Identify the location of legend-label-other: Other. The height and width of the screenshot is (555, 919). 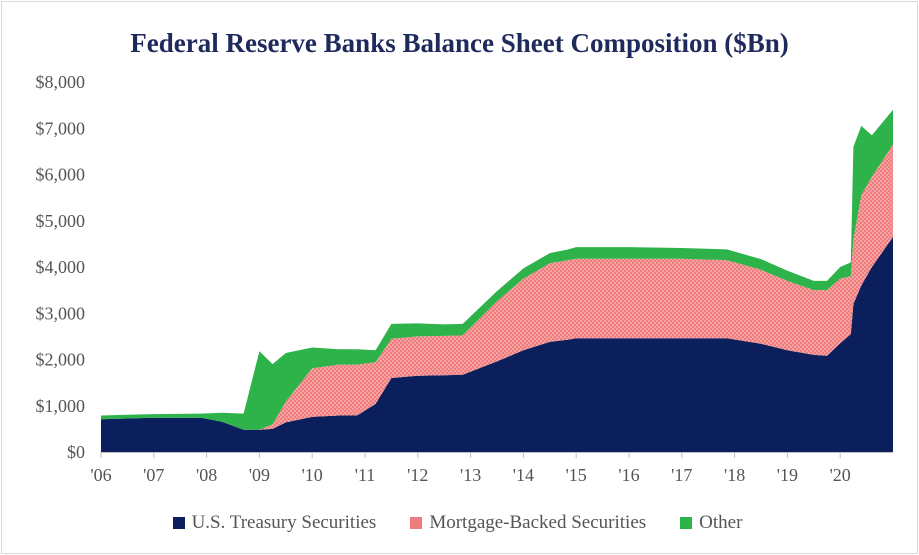
(721, 522).